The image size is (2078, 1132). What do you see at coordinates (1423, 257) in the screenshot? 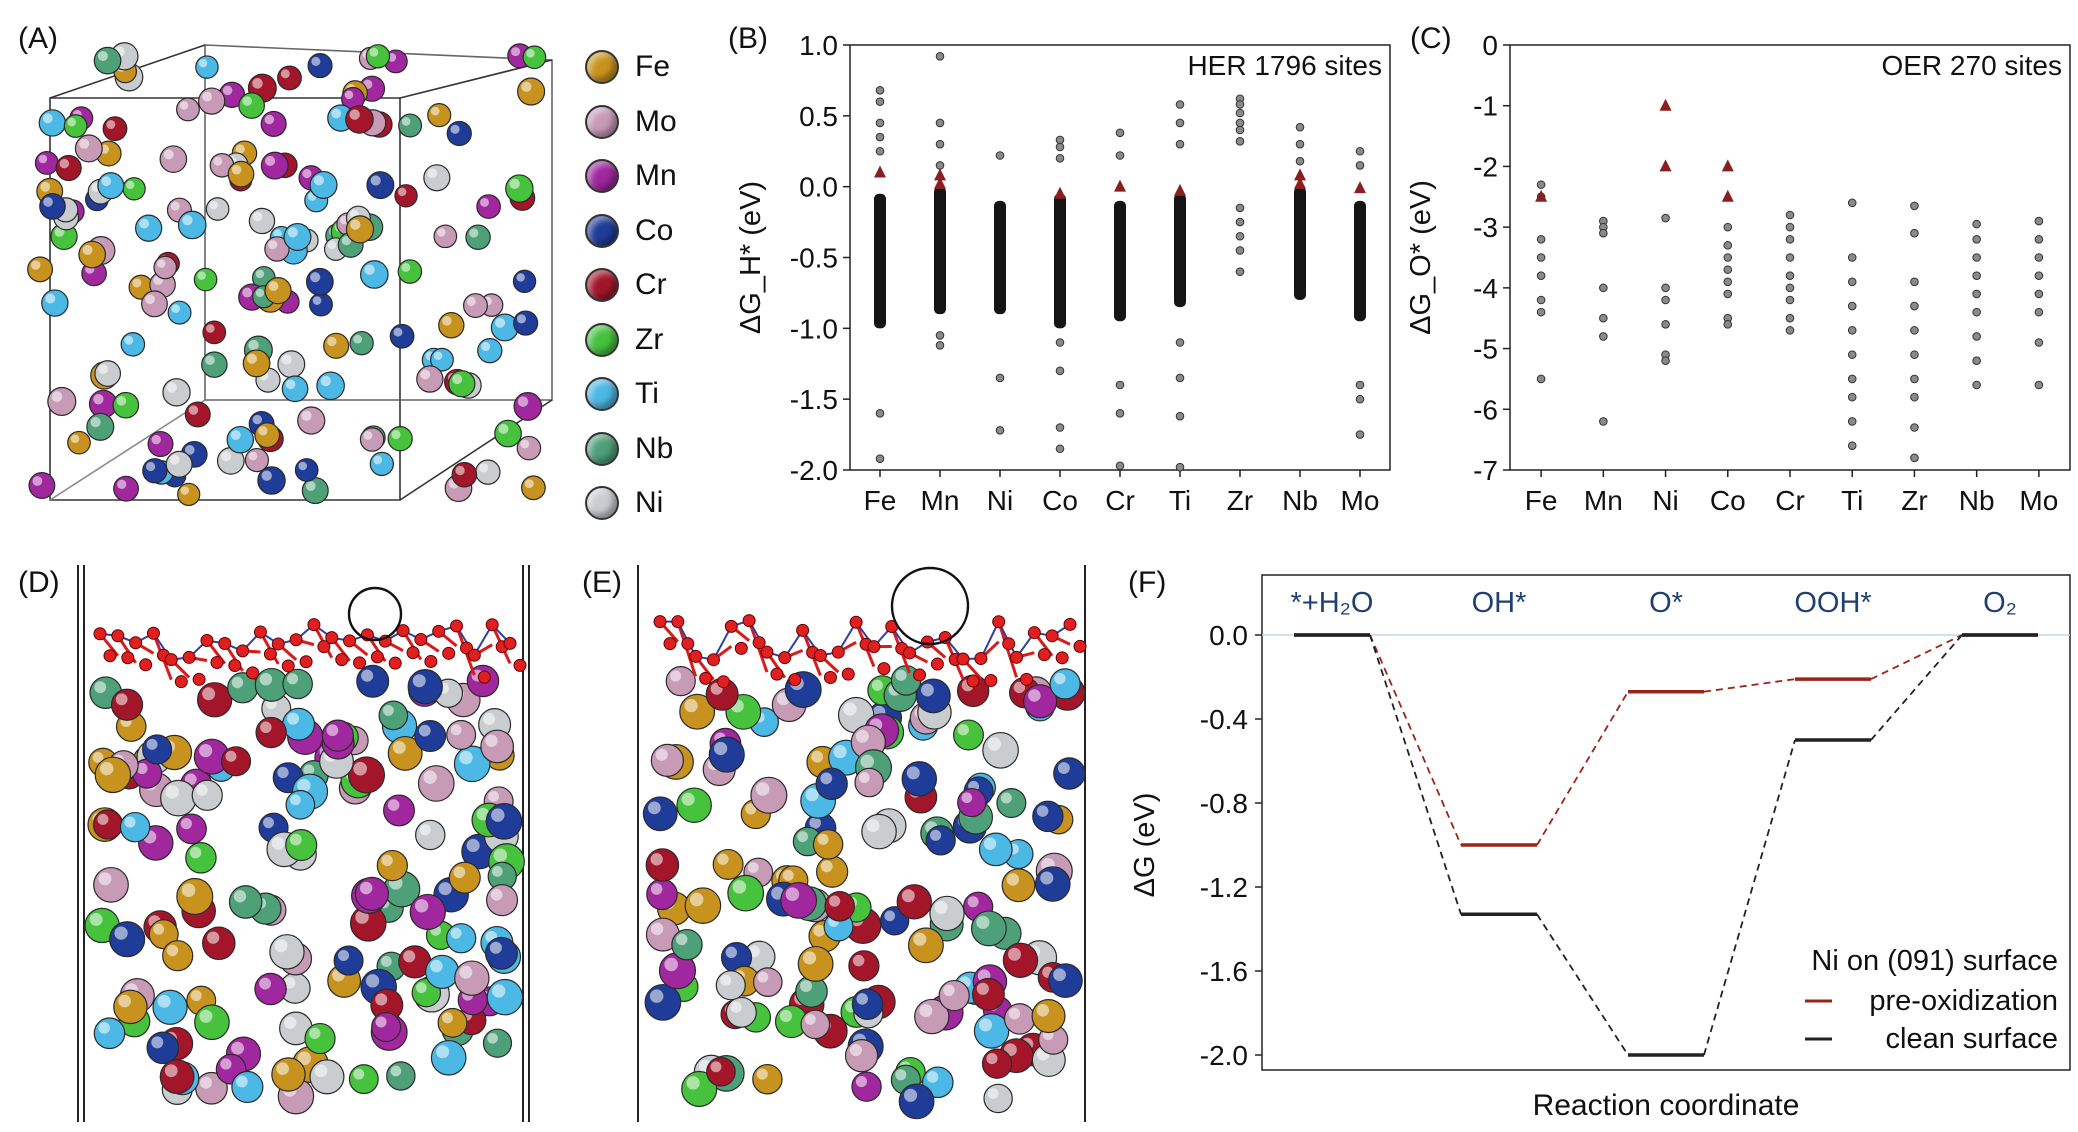
I see `y-axis-label: ΔG_O* (eV)` at bounding box center [1423, 257].